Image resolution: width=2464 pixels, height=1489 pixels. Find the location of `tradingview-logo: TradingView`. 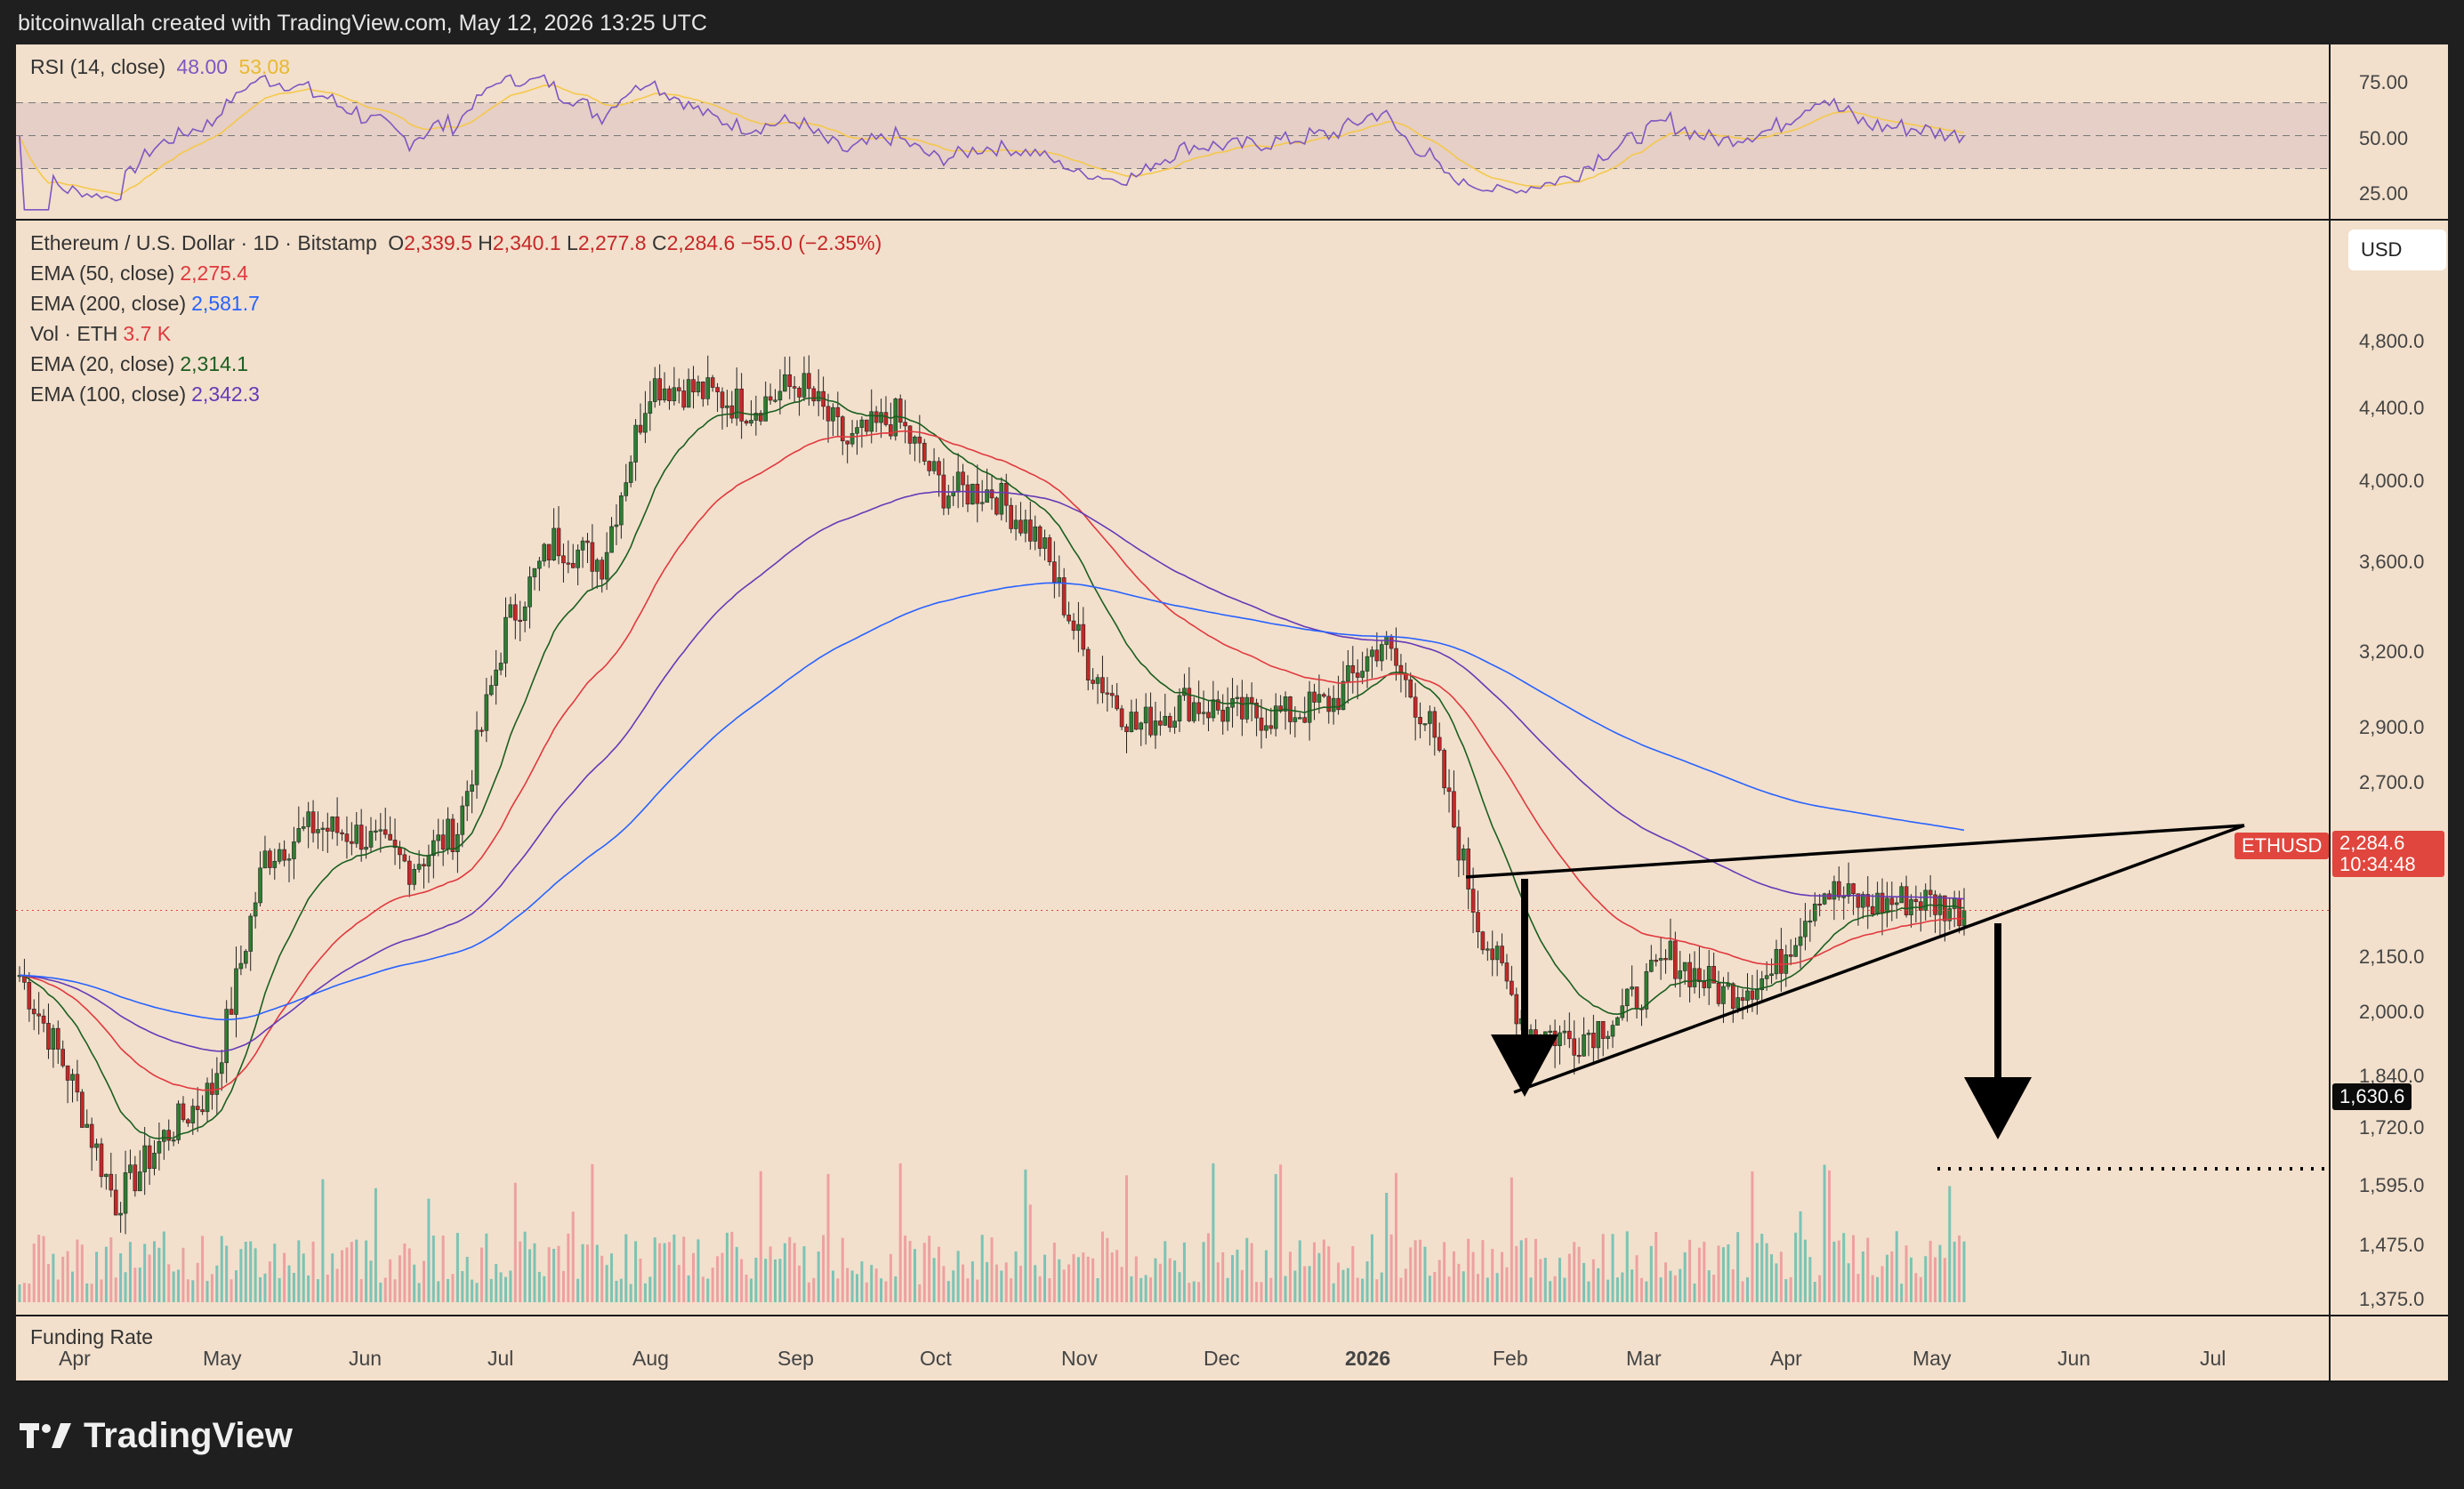

tradingview-logo: TradingView is located at coordinates (156, 1436).